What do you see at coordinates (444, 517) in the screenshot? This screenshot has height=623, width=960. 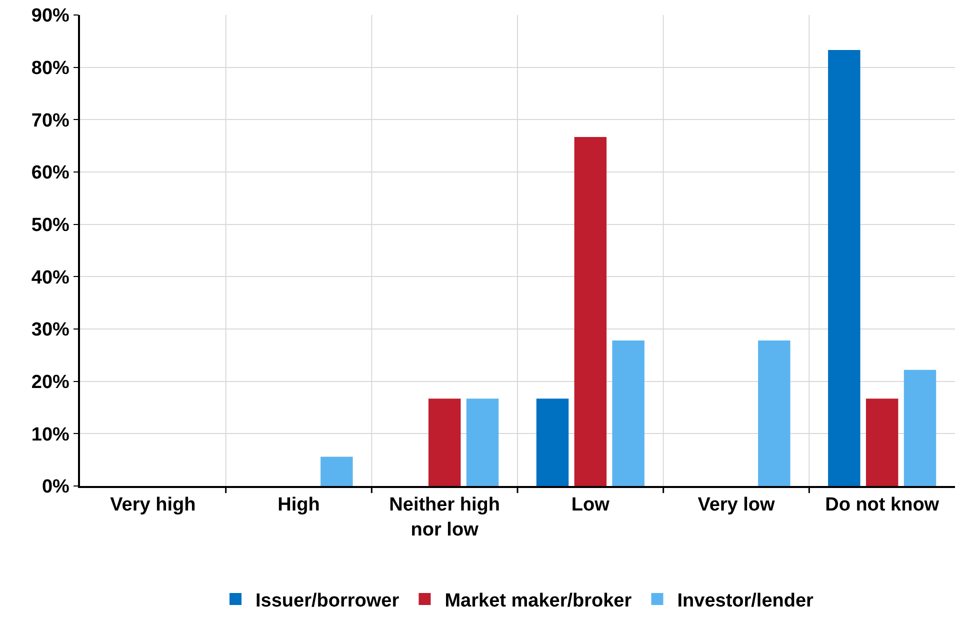 I see `x-tick-label: Neither high nor low` at bounding box center [444, 517].